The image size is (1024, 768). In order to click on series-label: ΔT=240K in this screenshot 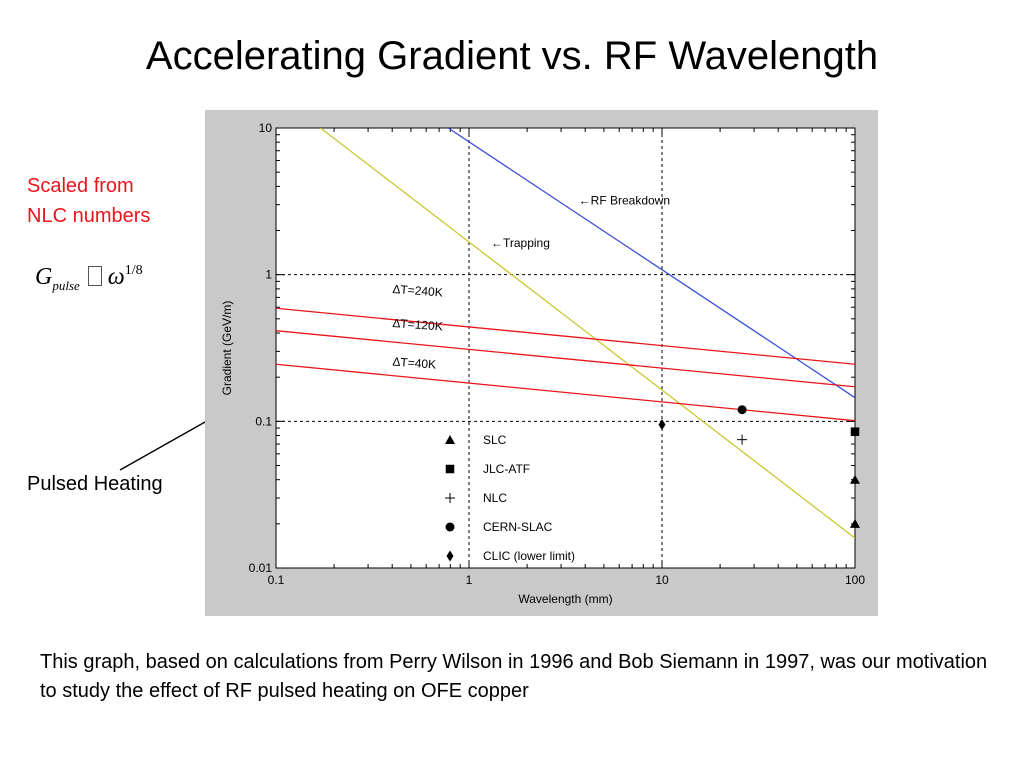, I will do `click(417, 290)`.